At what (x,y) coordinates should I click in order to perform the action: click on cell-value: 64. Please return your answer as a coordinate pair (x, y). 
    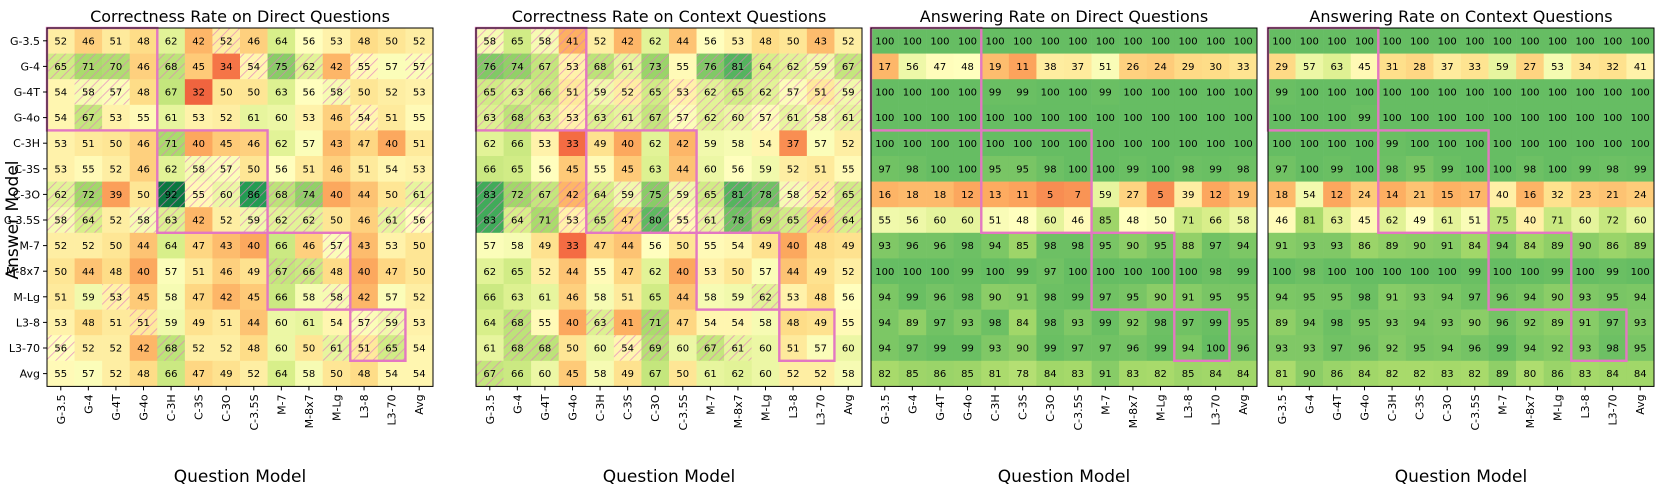
    Looking at the image, I should click on (281, 41).